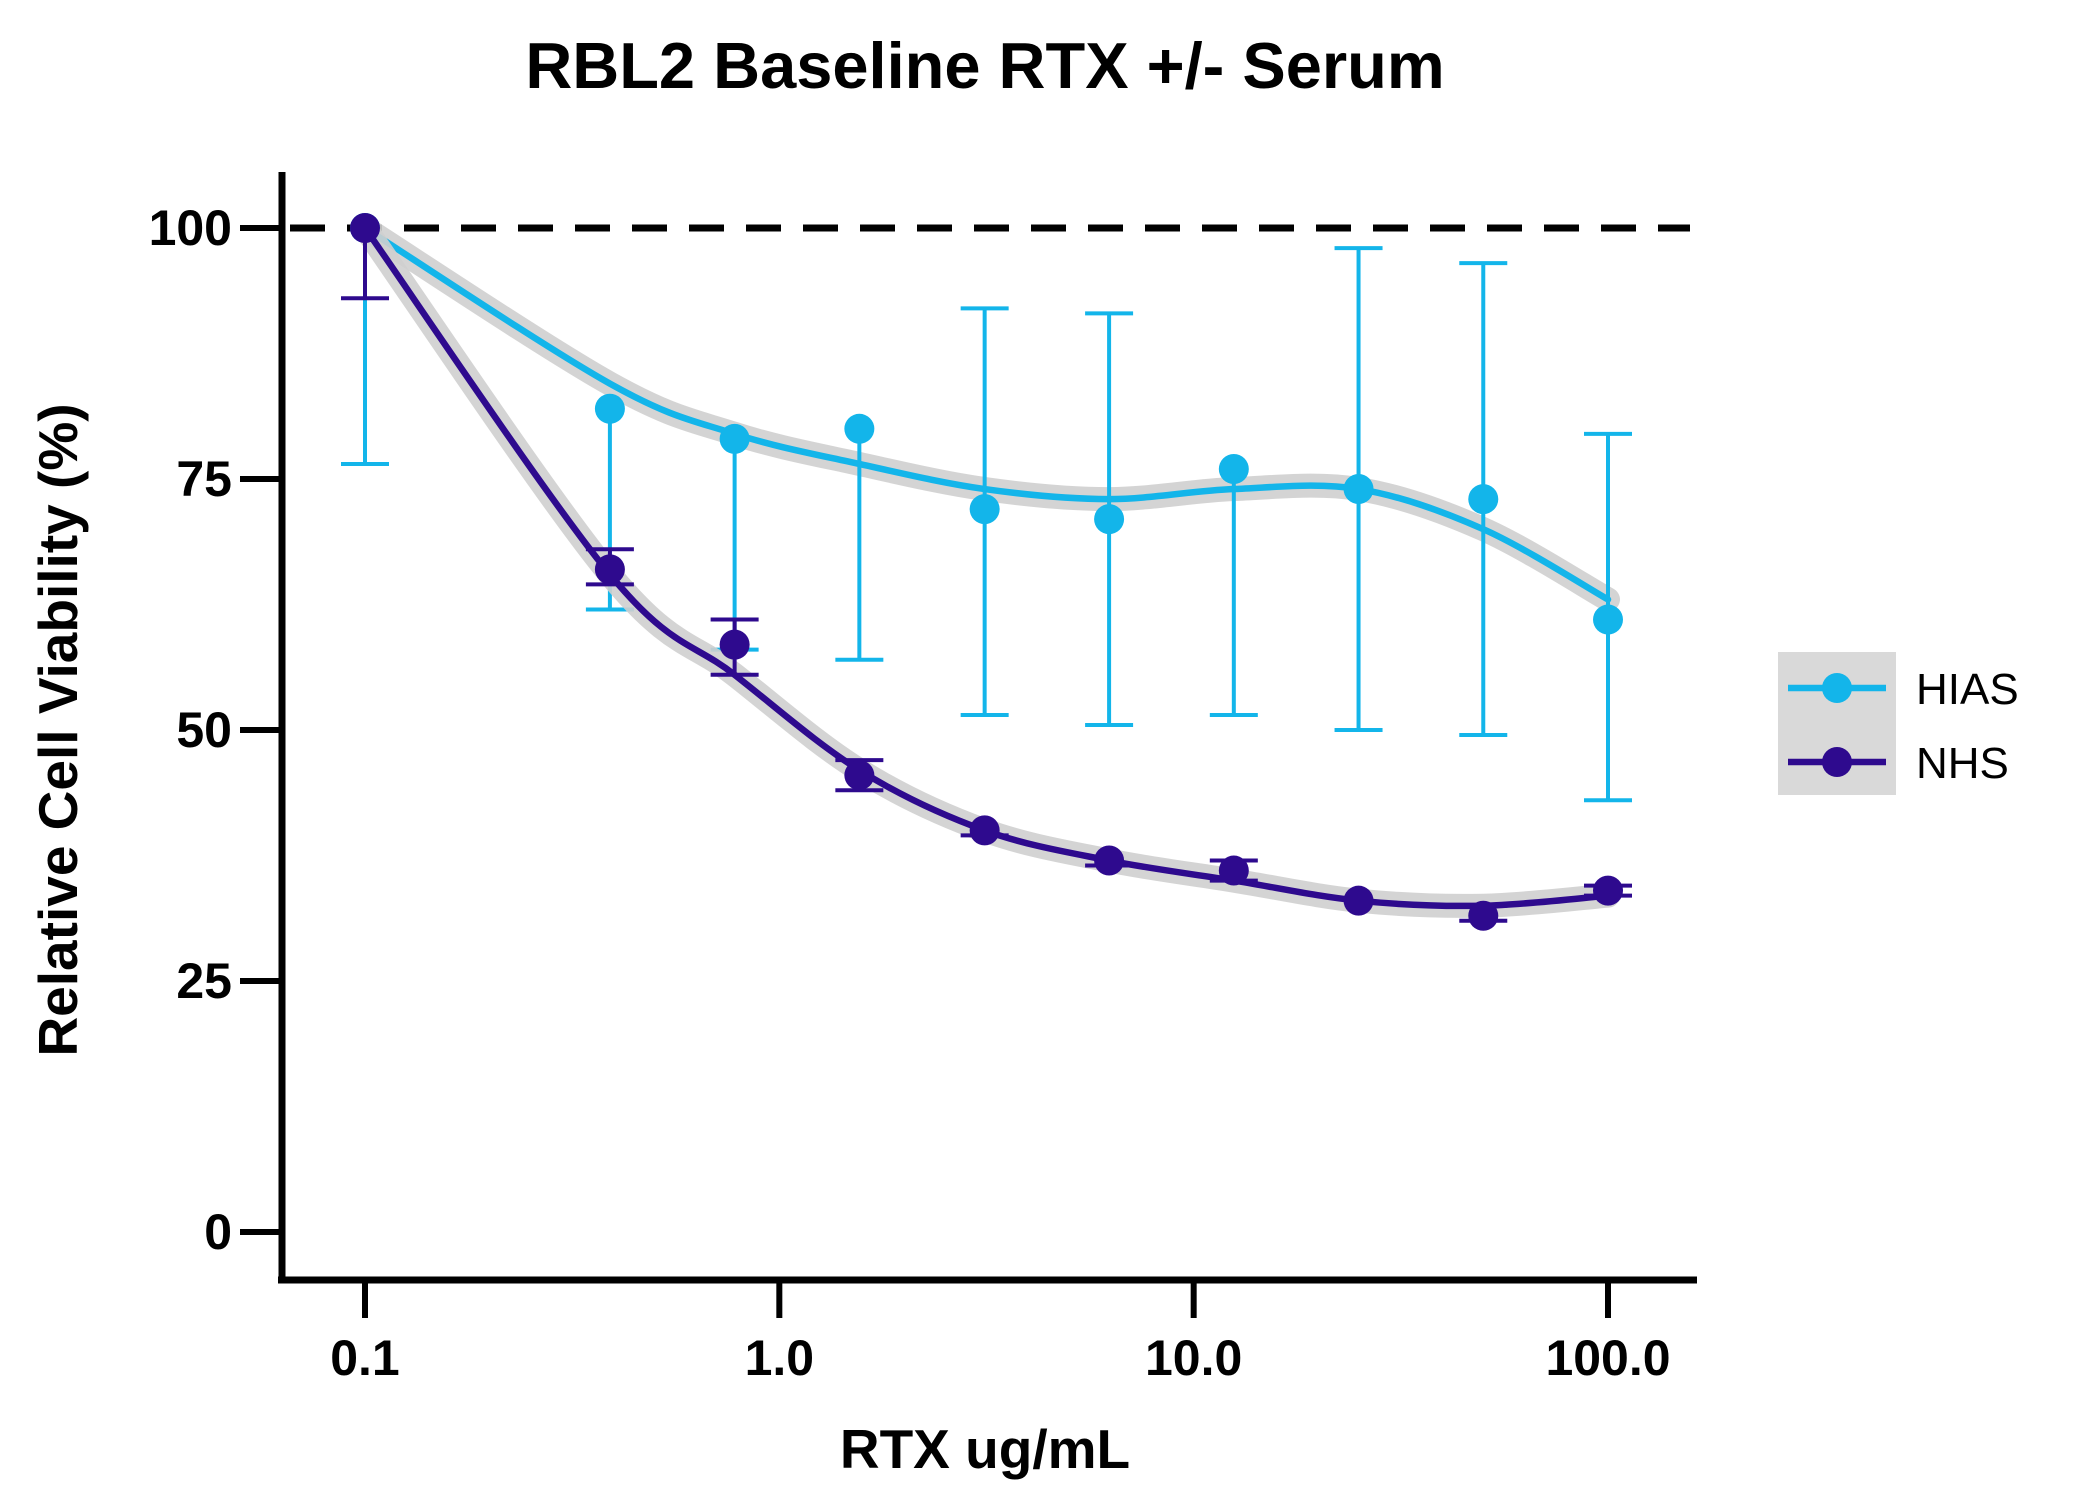 The image size is (2100, 1500). I want to click on chart-title: RBL2 Baseline RTX +/- Serum, so click(984, 65).